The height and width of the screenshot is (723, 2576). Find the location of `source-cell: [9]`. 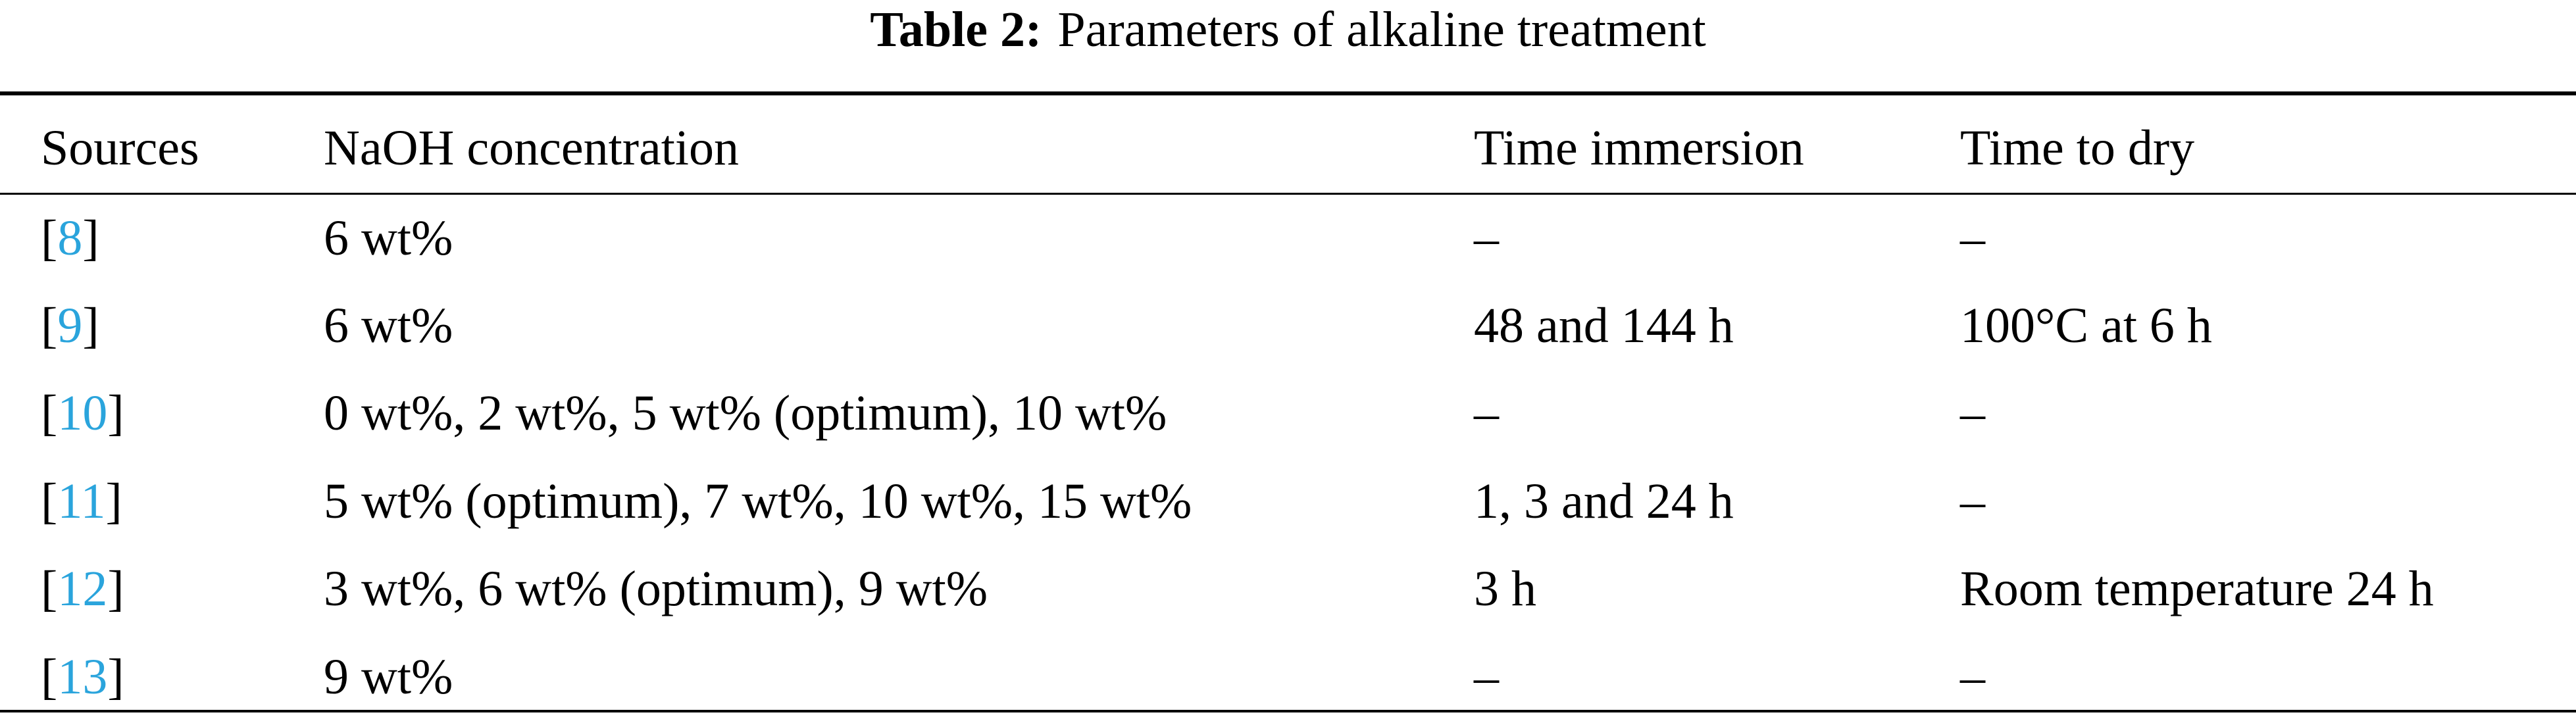

source-cell: [9] is located at coordinates (70, 326).